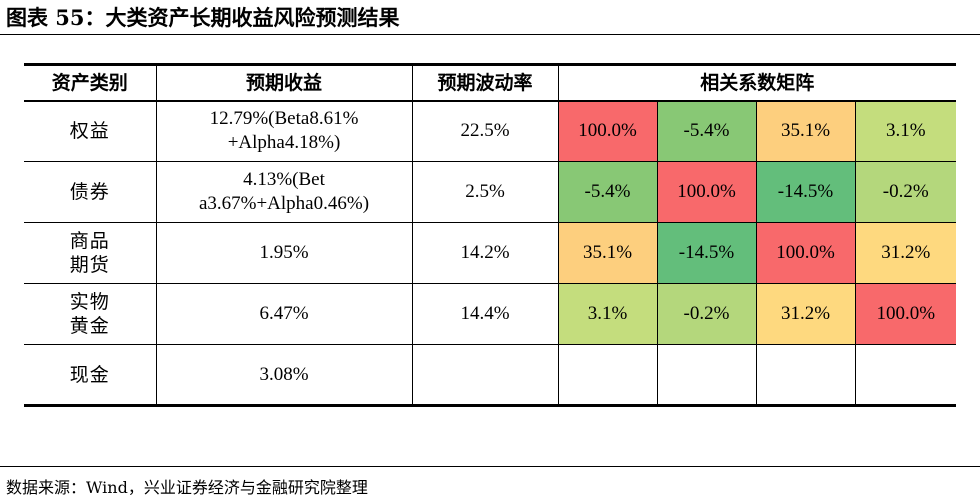  Describe the element at coordinates (485, 131) in the screenshot. I see `expected-volatility-cell: 22.5%` at that location.